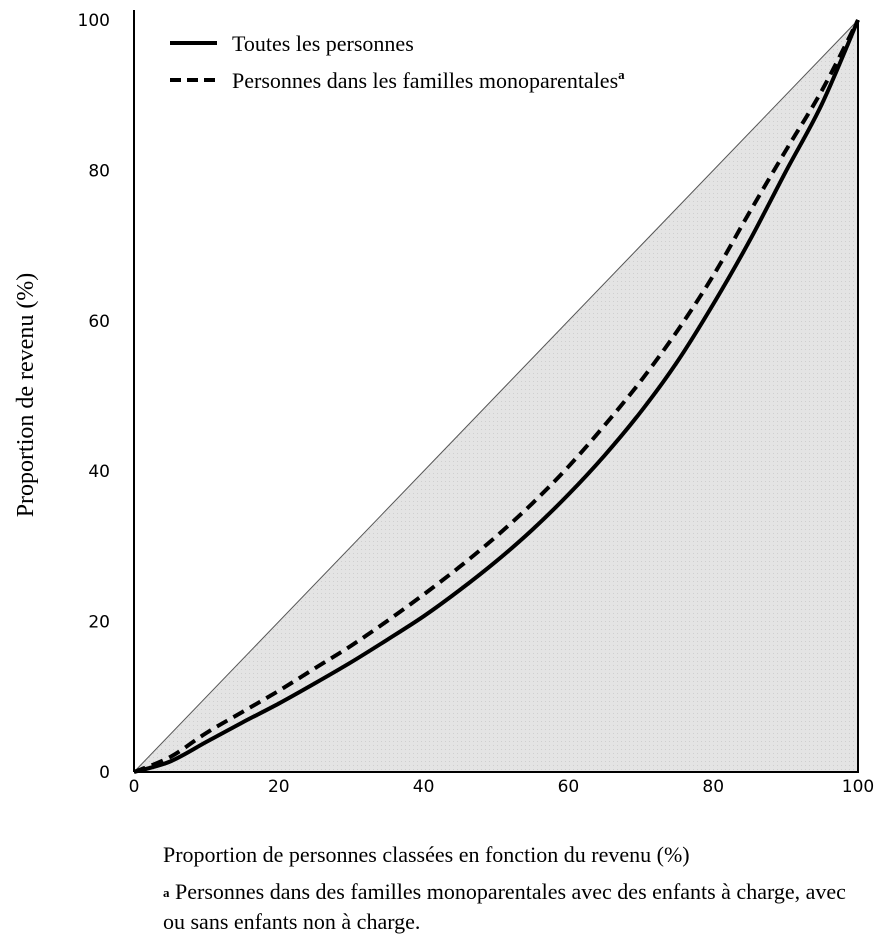 The image size is (884, 943). What do you see at coordinates (166, 892) in the screenshot?
I see `footnote-marker: a` at bounding box center [166, 892].